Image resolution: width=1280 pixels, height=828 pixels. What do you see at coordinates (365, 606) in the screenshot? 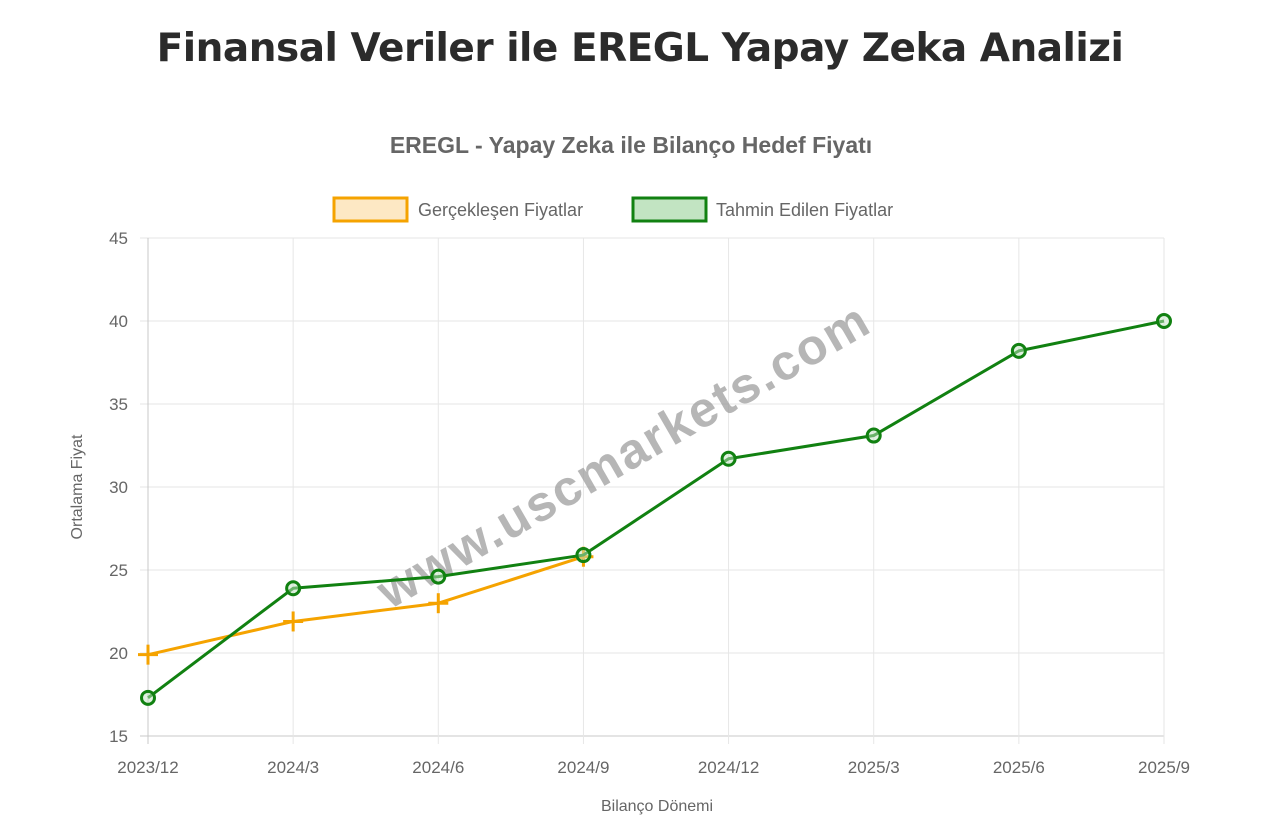
I see `series-line` at bounding box center [365, 606].